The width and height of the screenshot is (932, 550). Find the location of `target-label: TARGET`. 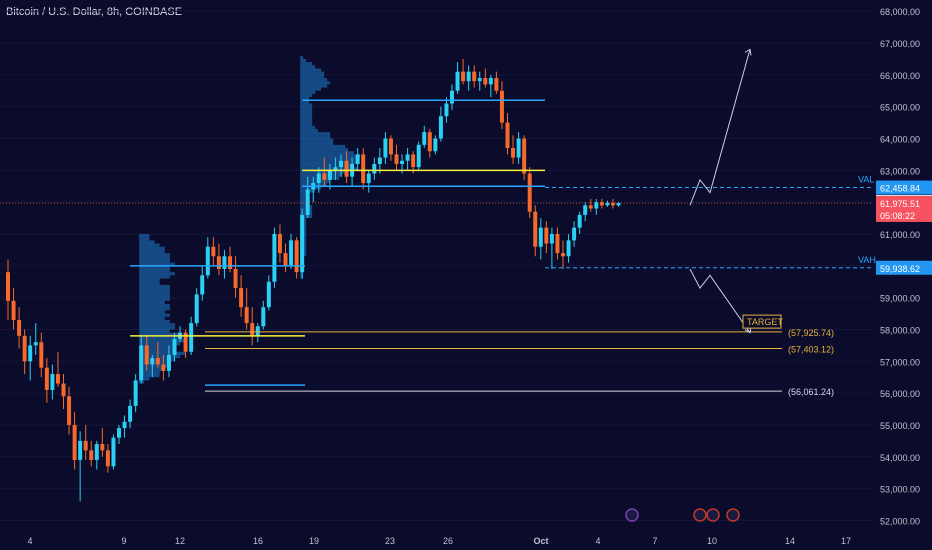

target-label: TARGET is located at coordinates (765, 322).